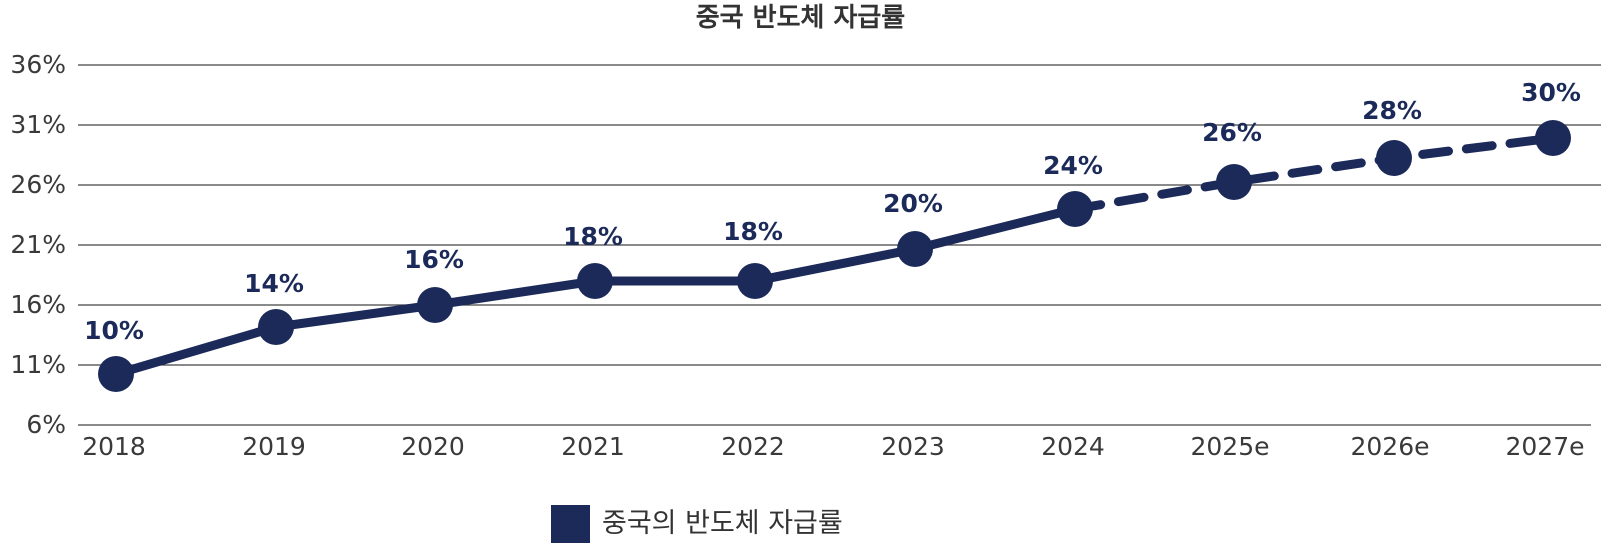 This screenshot has width=1601, height=544. Describe the element at coordinates (38, 244) in the screenshot. I see `y-tick-label: 21%` at that location.